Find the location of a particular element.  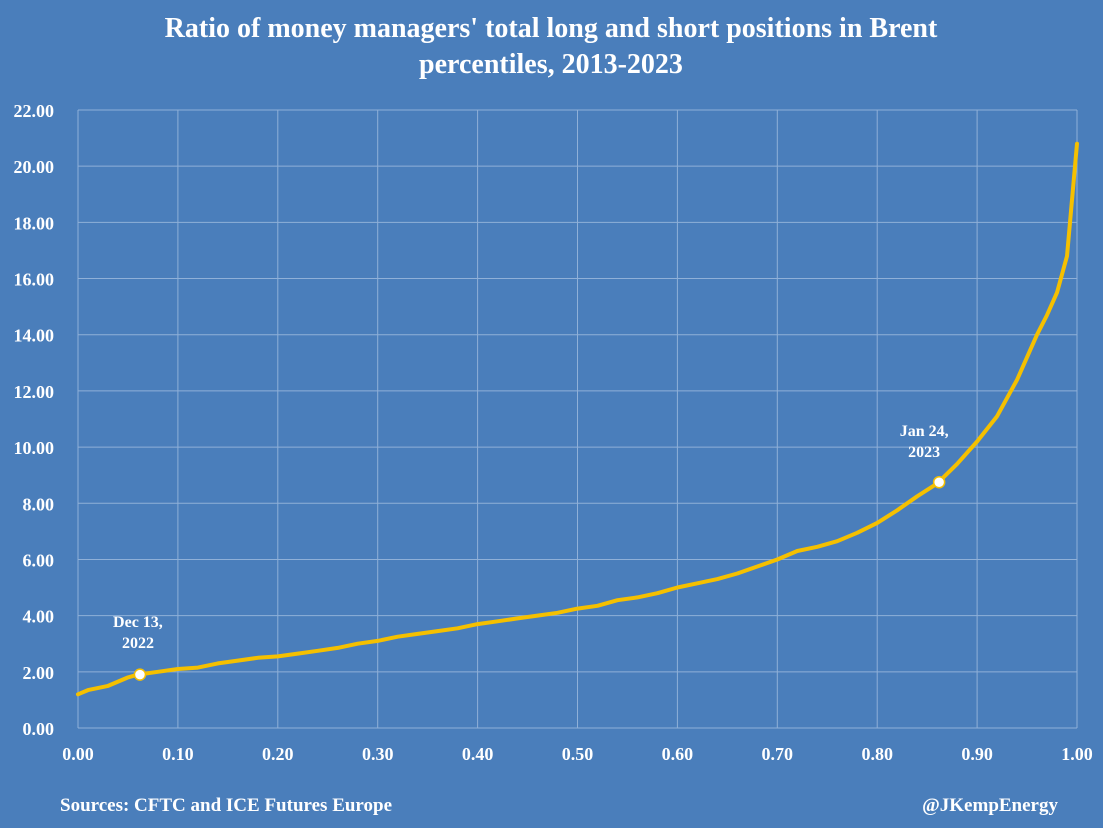

x-tick-label: 0.90 is located at coordinates (977, 754).